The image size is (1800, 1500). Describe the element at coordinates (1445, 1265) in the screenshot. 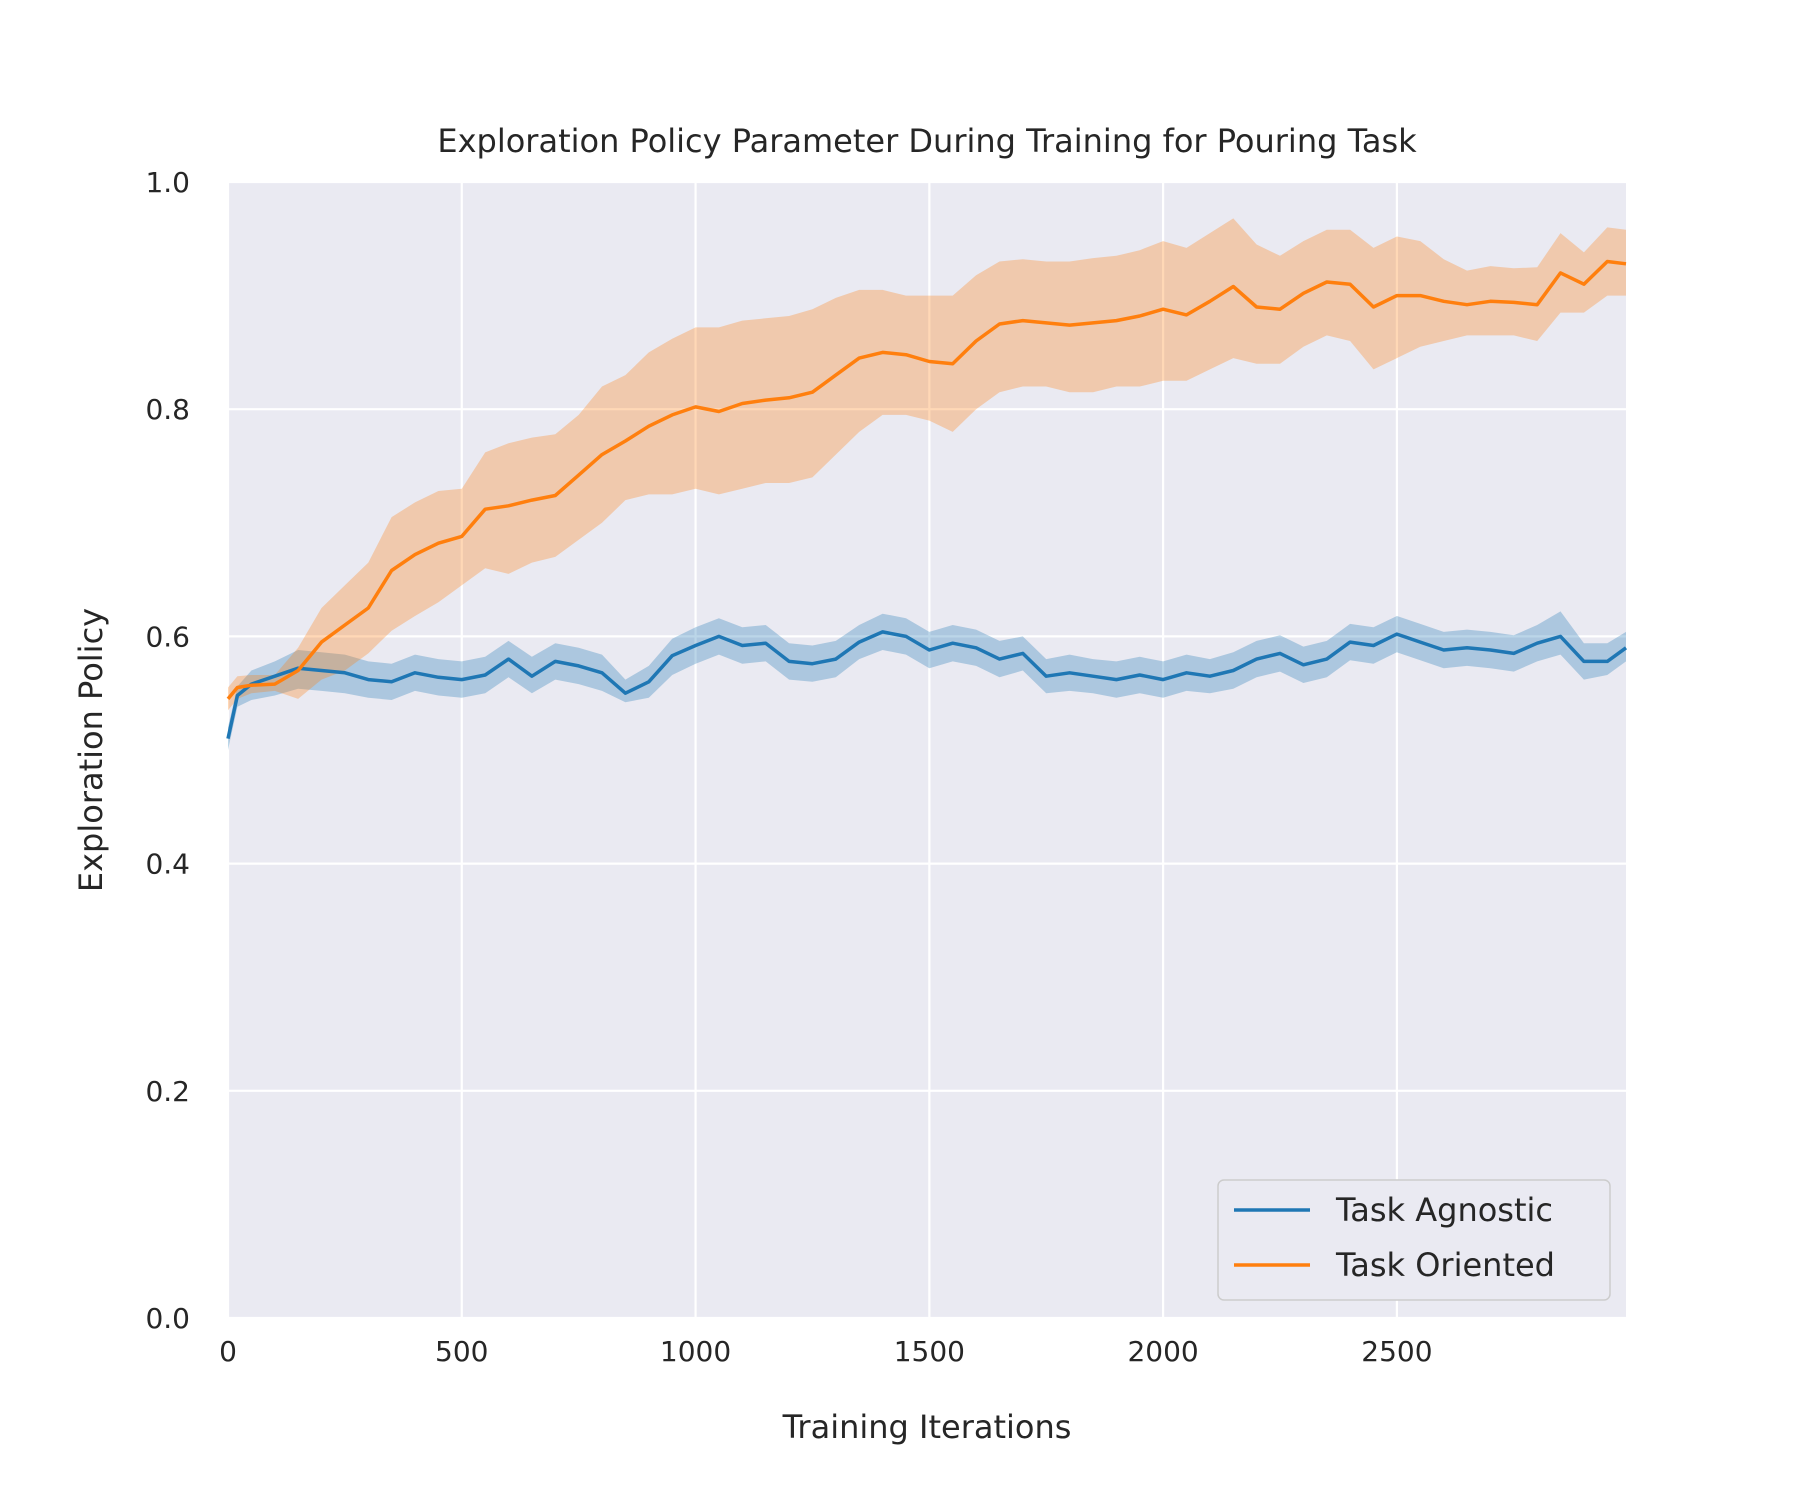

I see `legend-label-task-oriented: Task Oriented` at that location.